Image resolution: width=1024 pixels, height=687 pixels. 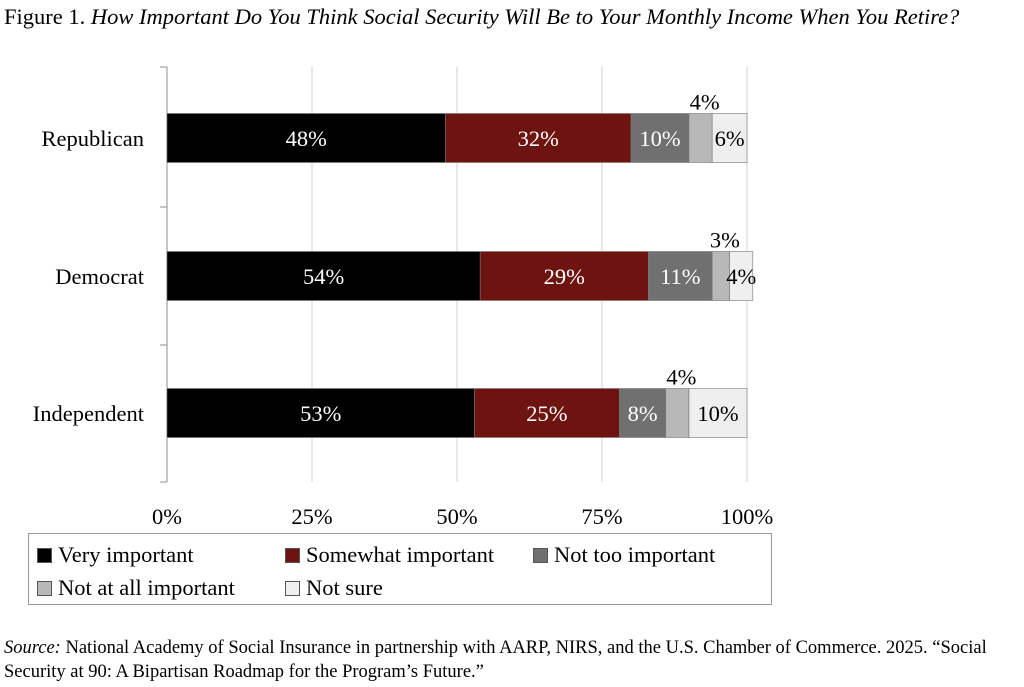 I want to click on x-tick-label: 25%, so click(x=311, y=516).